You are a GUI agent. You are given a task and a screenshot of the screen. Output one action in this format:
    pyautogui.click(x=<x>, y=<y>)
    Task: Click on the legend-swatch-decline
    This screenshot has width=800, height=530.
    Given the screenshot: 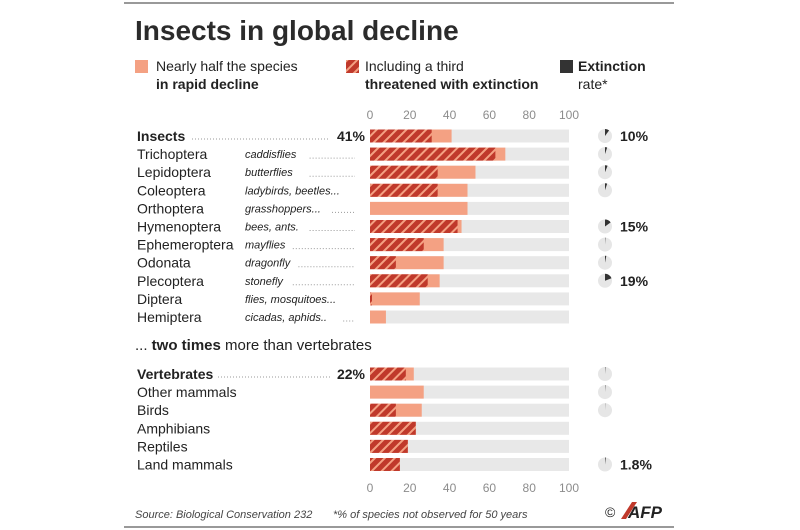 What is the action you would take?
    pyautogui.click(x=141, y=66)
    